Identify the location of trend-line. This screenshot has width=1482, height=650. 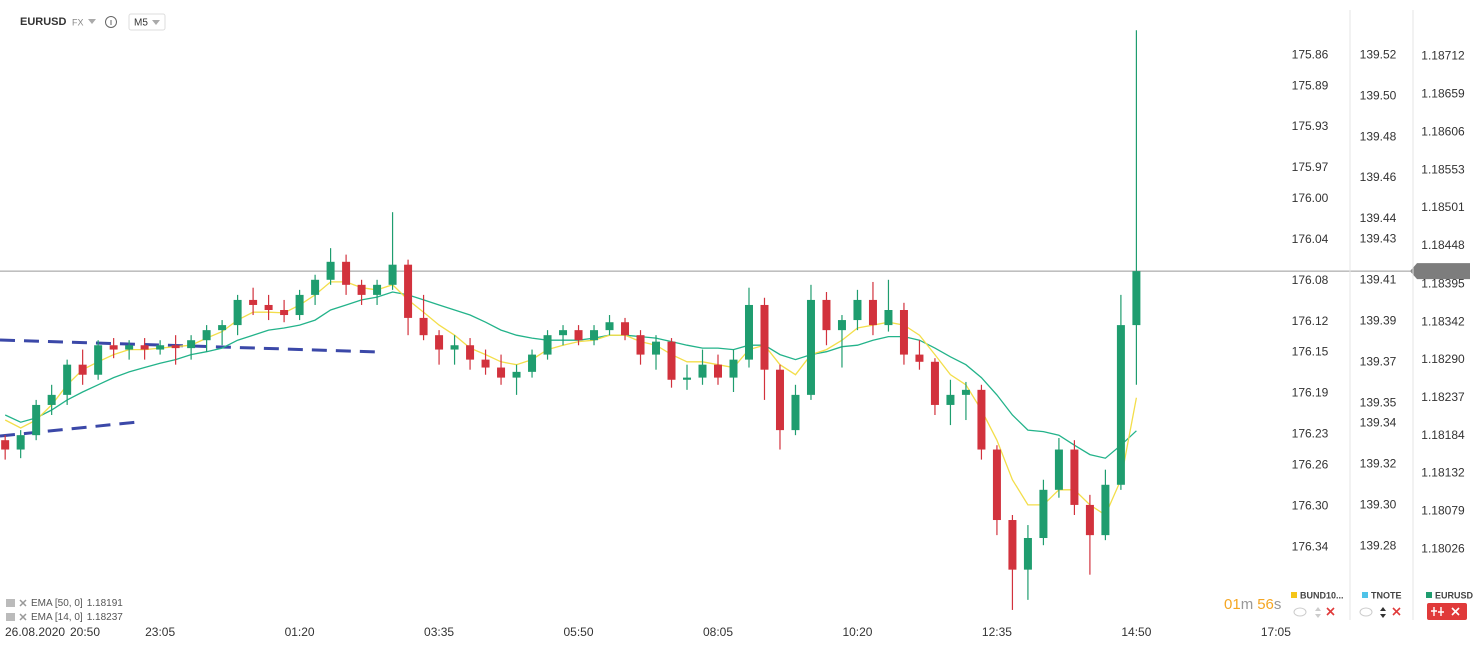
(190, 346).